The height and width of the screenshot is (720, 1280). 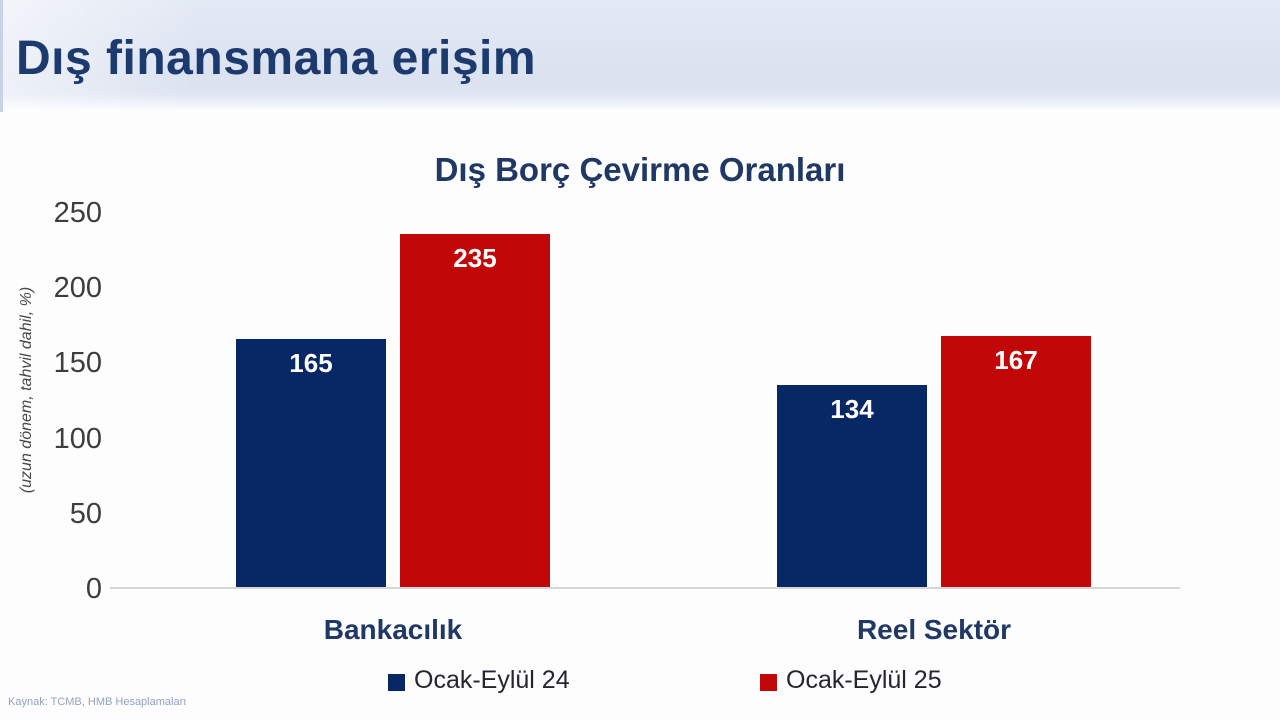 What do you see at coordinates (311, 363) in the screenshot?
I see `bar-value-label: 165` at bounding box center [311, 363].